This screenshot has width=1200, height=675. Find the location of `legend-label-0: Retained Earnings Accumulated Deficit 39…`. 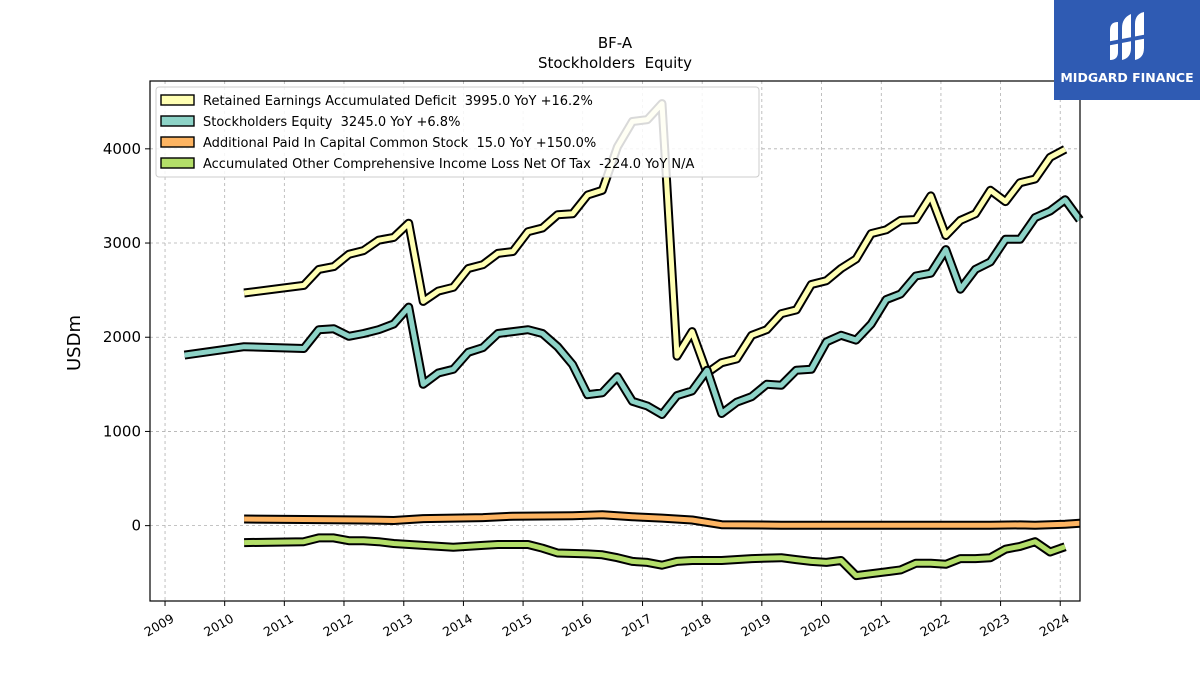

legend-label-0: Retained Earnings Accumulated Deficit 39… is located at coordinates (398, 101).